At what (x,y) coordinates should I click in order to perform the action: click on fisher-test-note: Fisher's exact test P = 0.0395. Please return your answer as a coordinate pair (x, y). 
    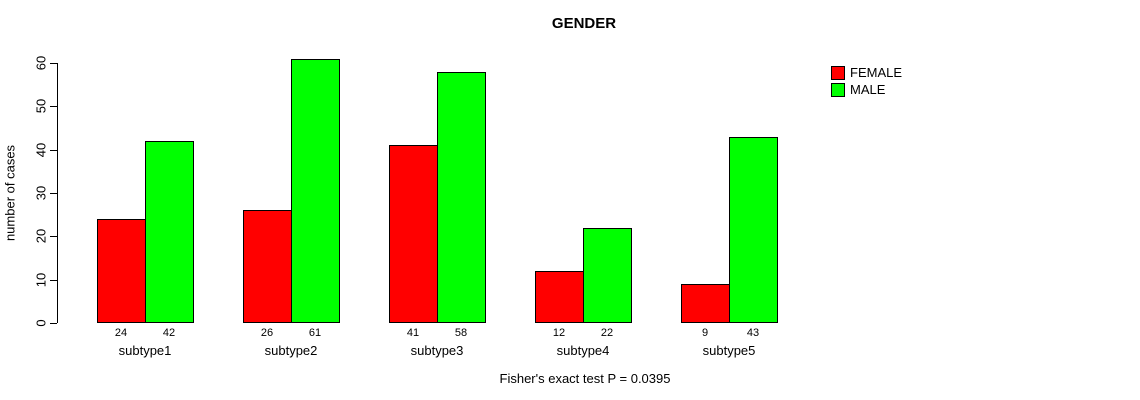
    Looking at the image, I should click on (585, 378).